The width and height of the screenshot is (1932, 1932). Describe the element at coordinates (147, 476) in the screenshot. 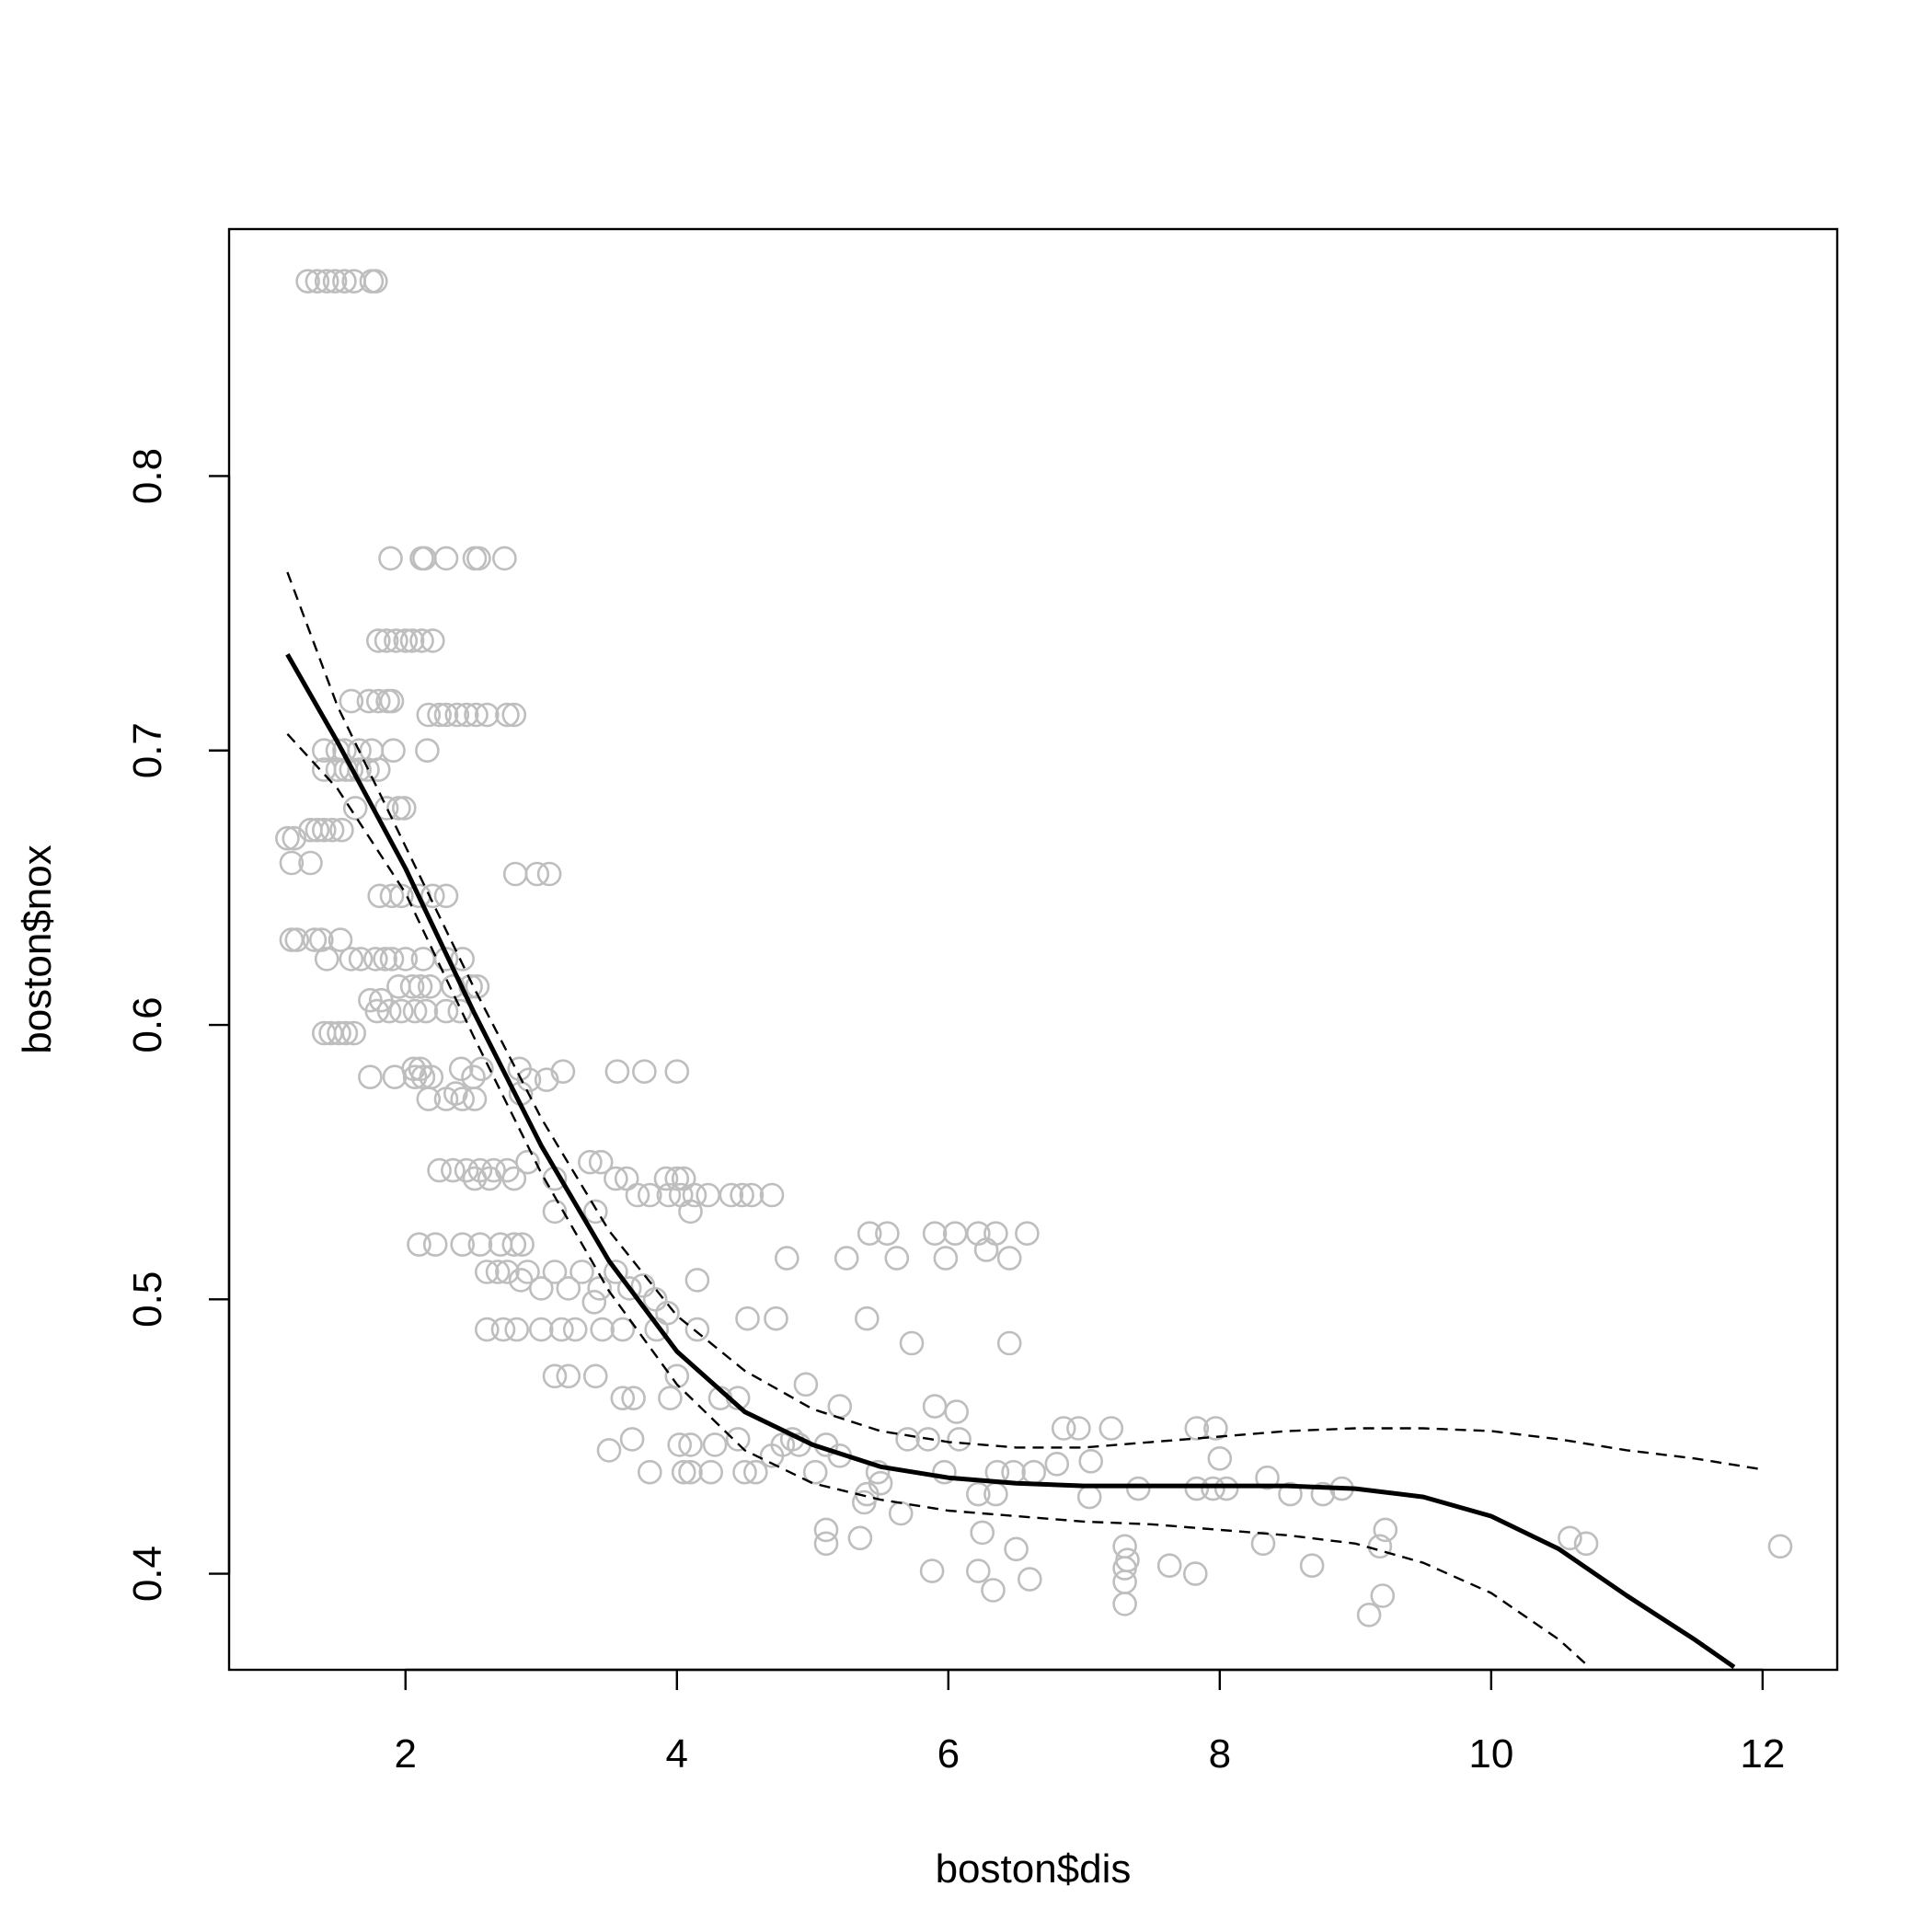

I see `y-tick-label: 0.8` at that location.